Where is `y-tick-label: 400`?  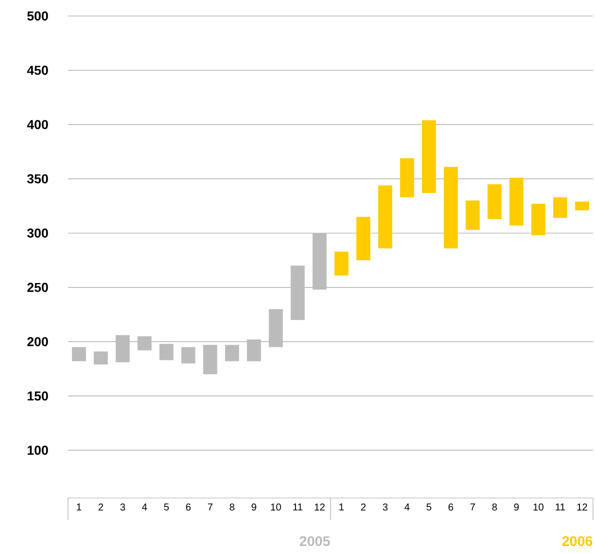
y-tick-label: 400 is located at coordinates (37, 125).